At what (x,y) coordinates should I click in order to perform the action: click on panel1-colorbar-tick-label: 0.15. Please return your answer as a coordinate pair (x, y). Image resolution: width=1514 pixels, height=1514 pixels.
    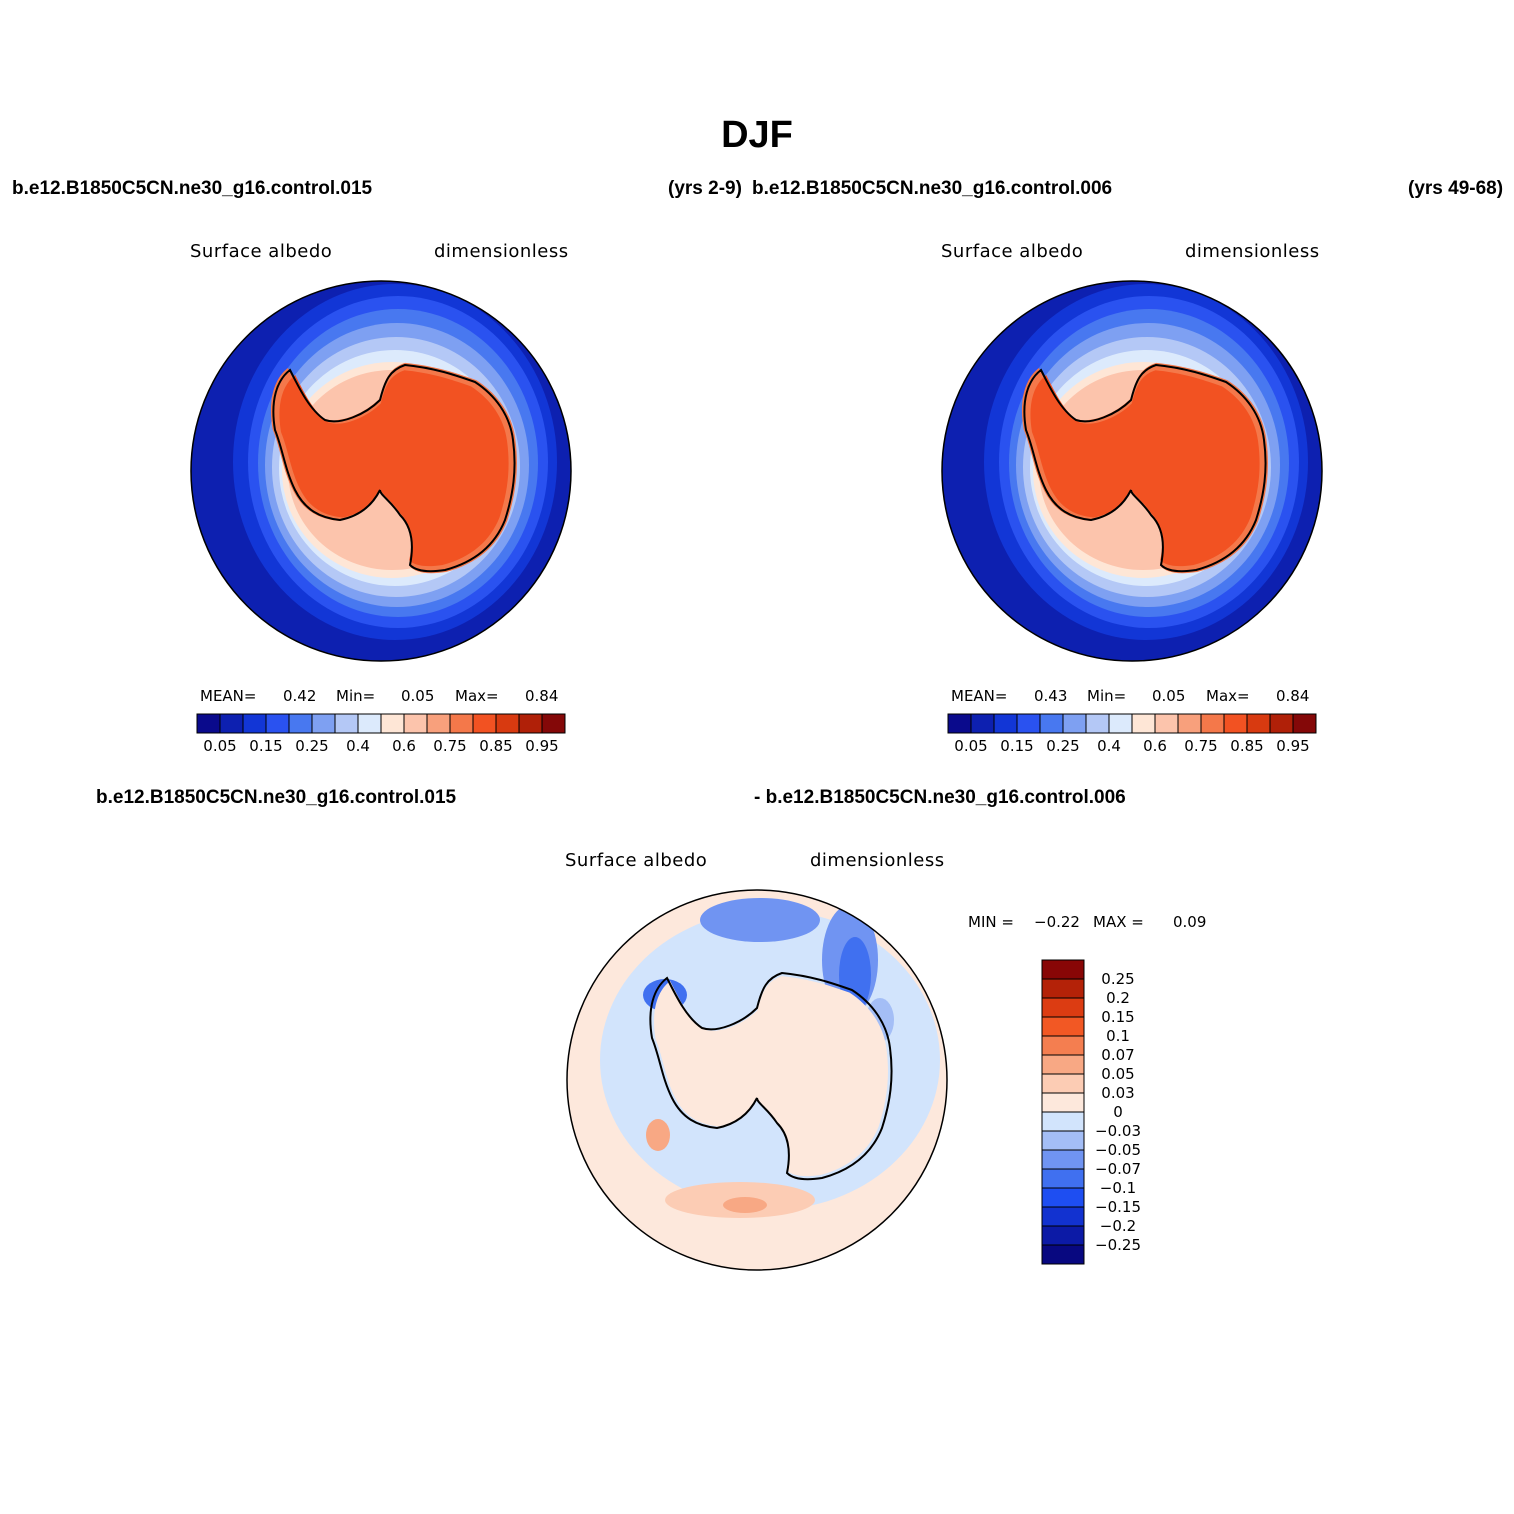
    Looking at the image, I should click on (266, 746).